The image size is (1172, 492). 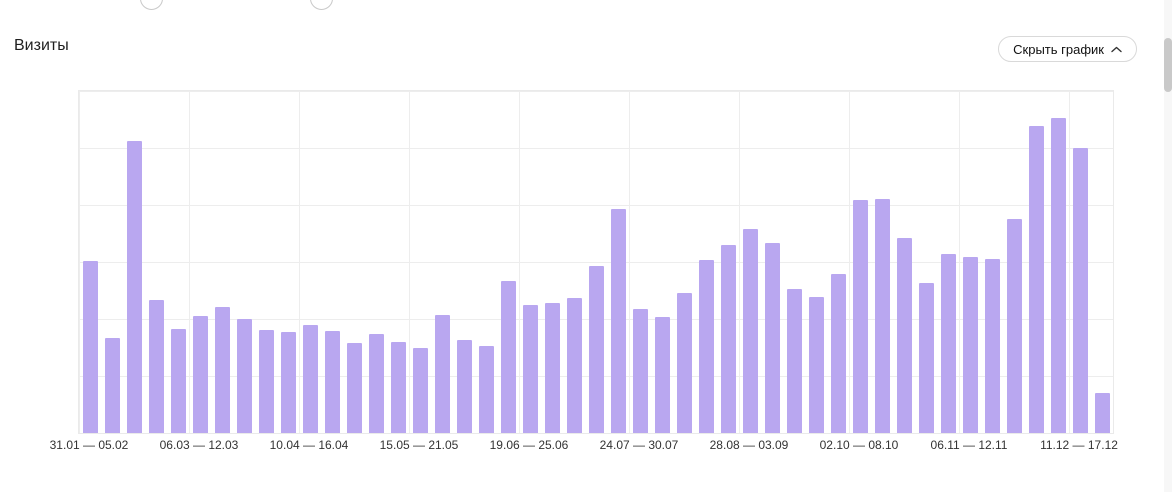 I want to click on page-title: Визиты, so click(x=41, y=45).